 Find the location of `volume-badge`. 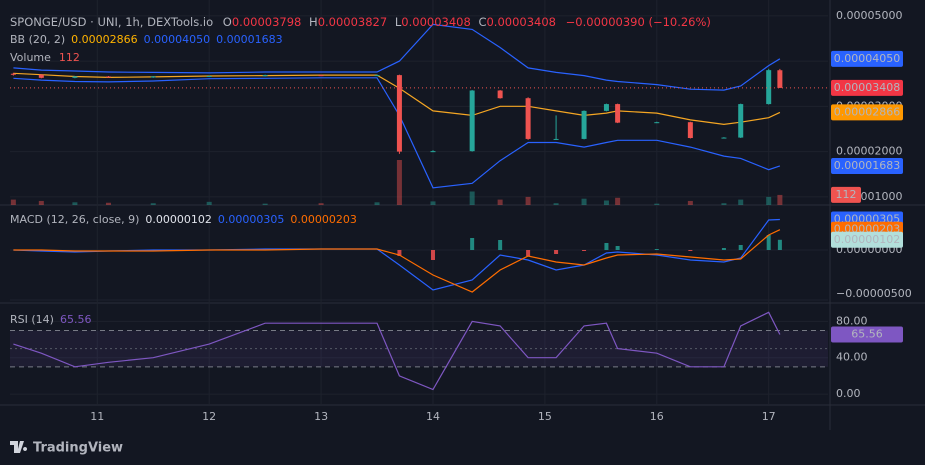

volume-badge is located at coordinates (846, 194).